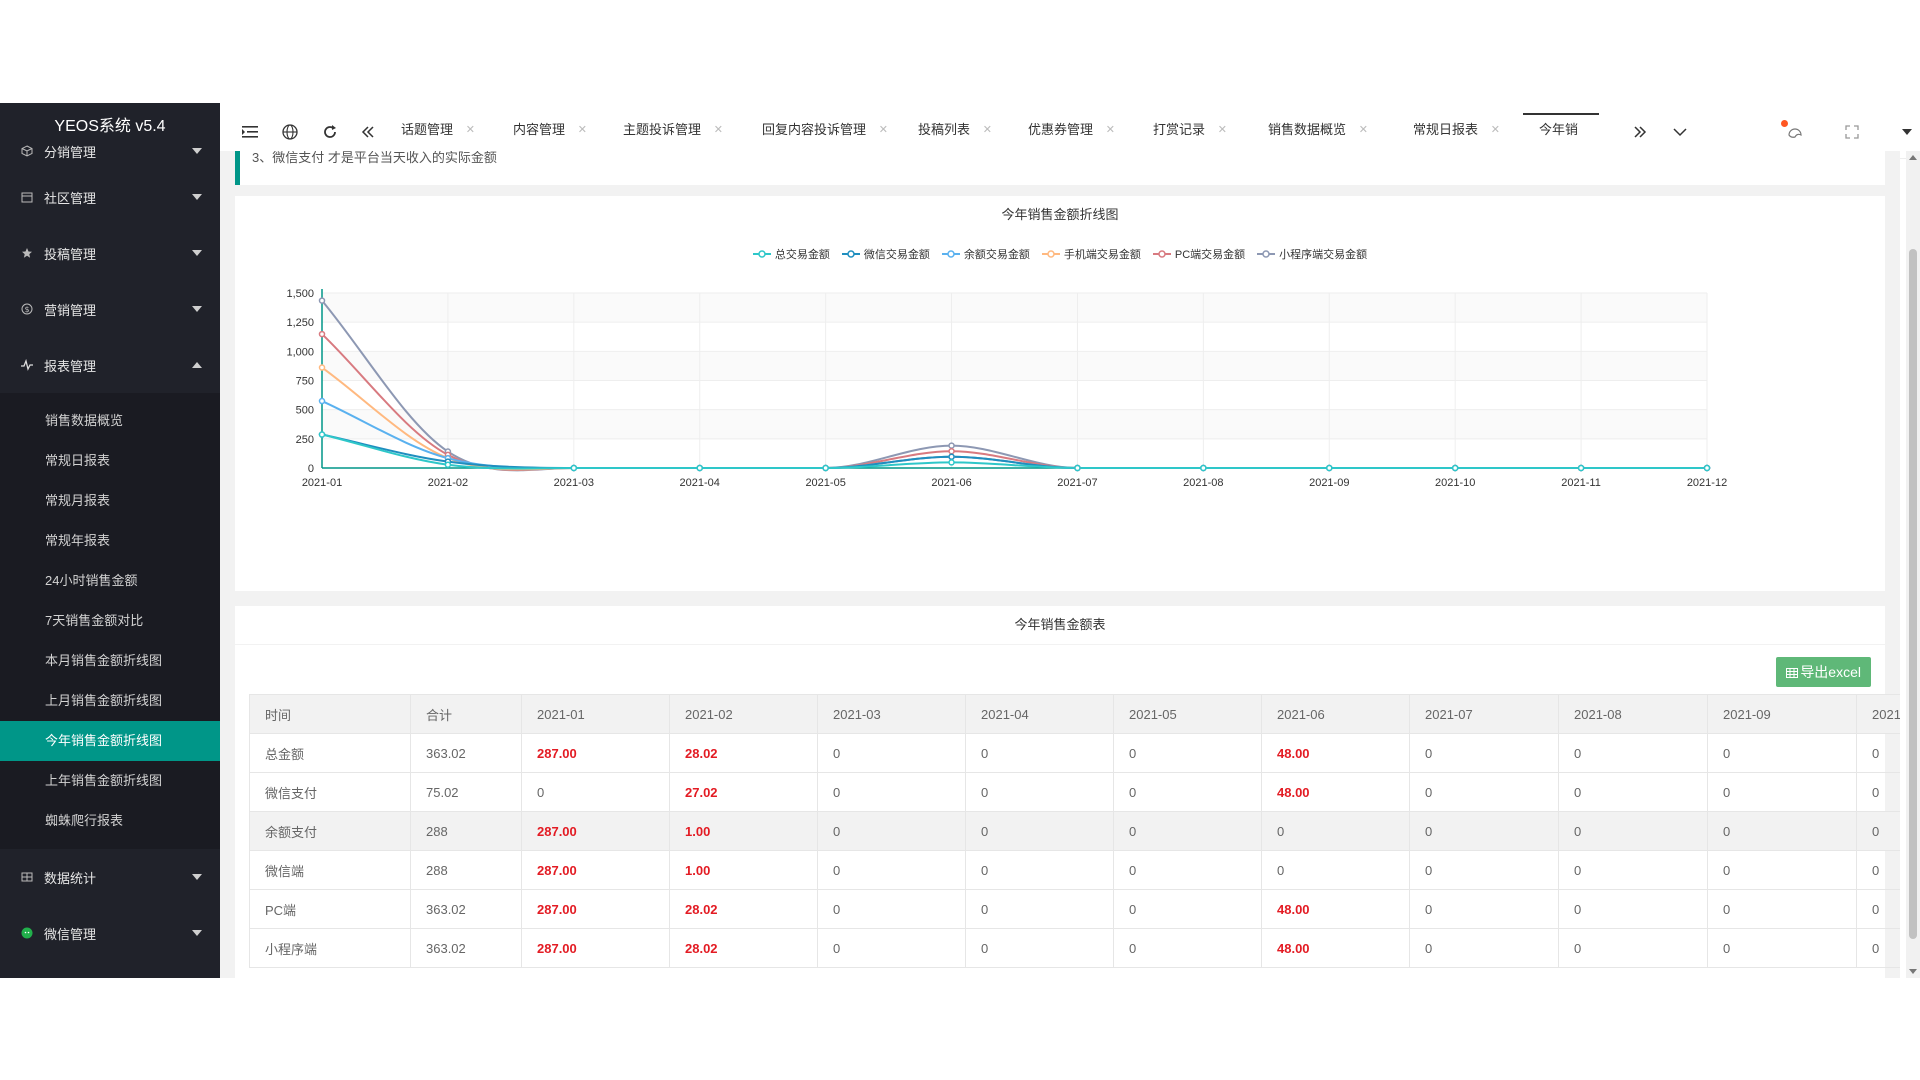  What do you see at coordinates (78, 540) in the screenshot?
I see `sidebar-subitem: 常规年报表` at bounding box center [78, 540].